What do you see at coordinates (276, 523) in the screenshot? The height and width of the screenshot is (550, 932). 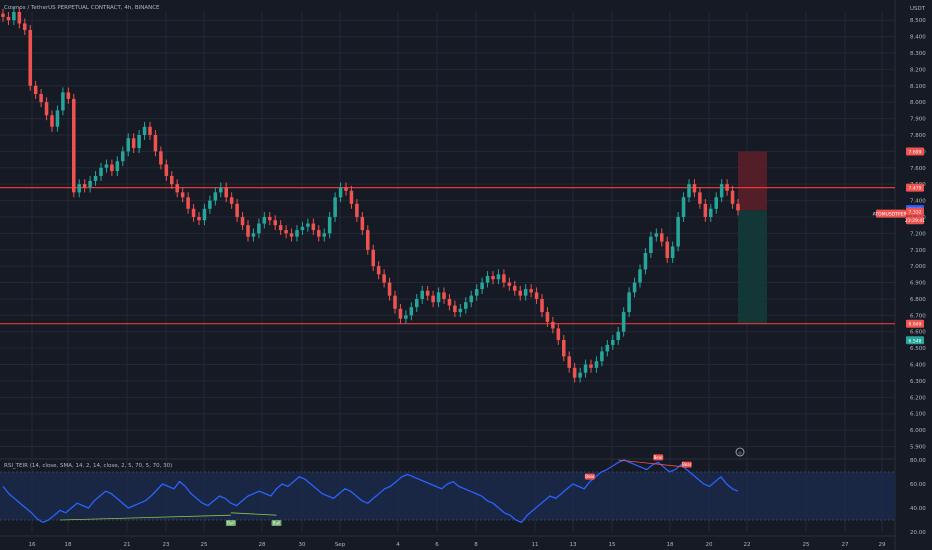 I see `bull-marker` at bounding box center [276, 523].